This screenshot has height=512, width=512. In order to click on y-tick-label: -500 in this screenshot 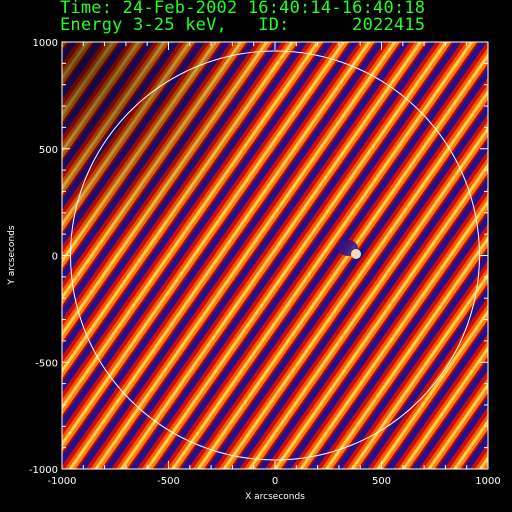, I will do `click(46, 363)`.